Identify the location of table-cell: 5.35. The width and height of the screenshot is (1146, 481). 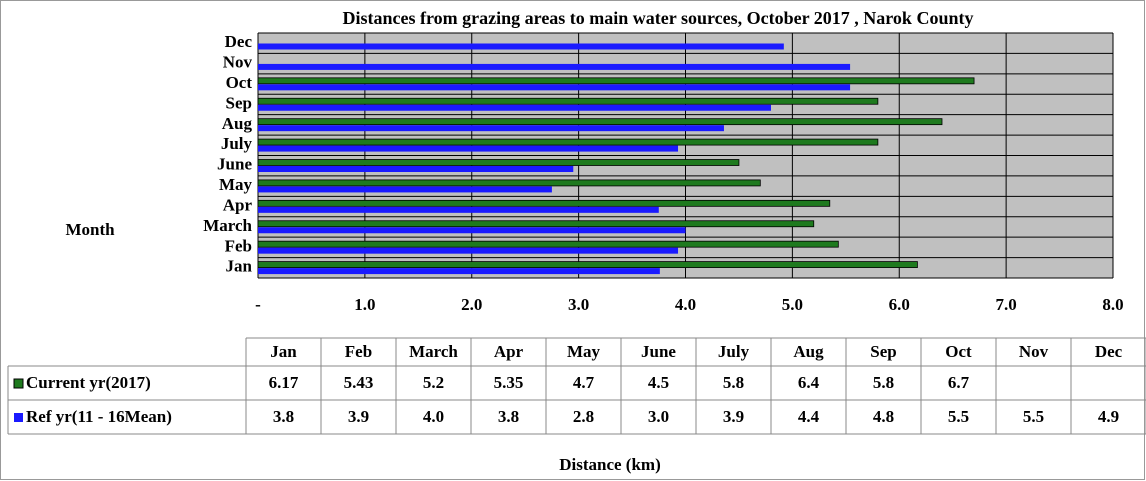
(509, 382).